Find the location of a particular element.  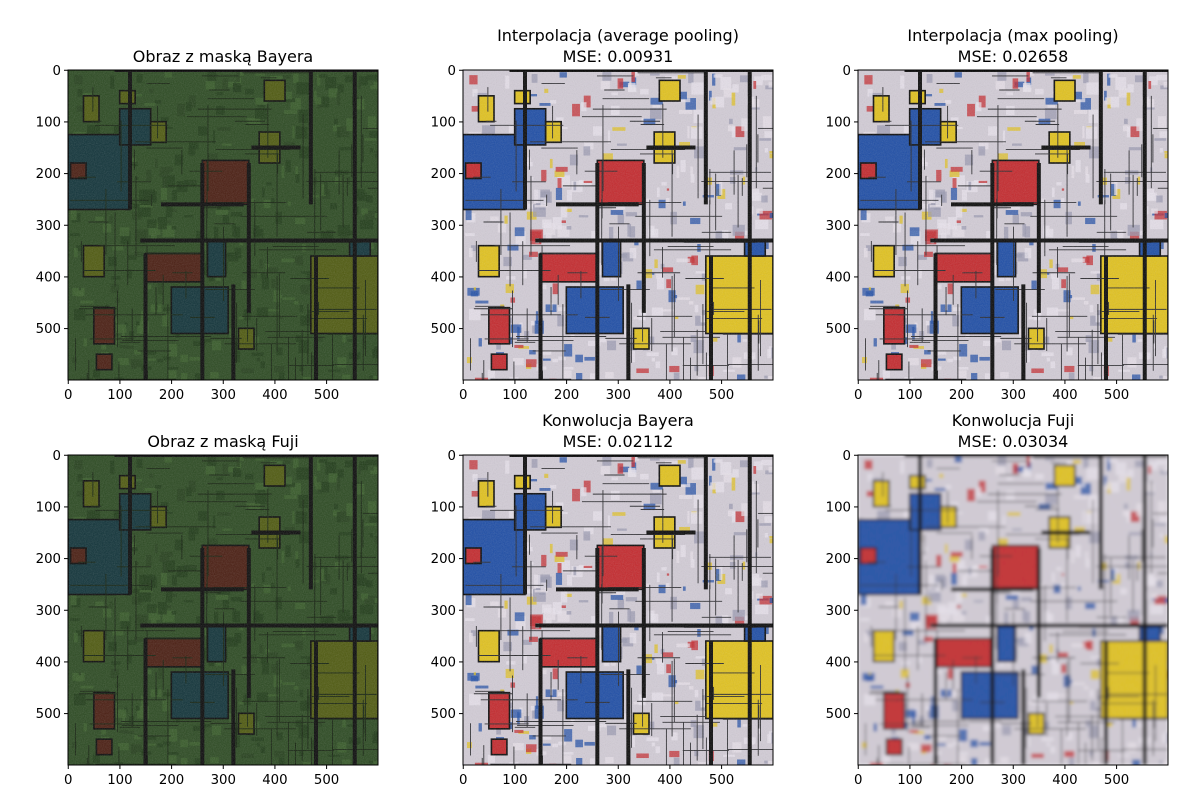

subplot-title: Interpolacja (max pooling) is located at coordinates (1012, 35).